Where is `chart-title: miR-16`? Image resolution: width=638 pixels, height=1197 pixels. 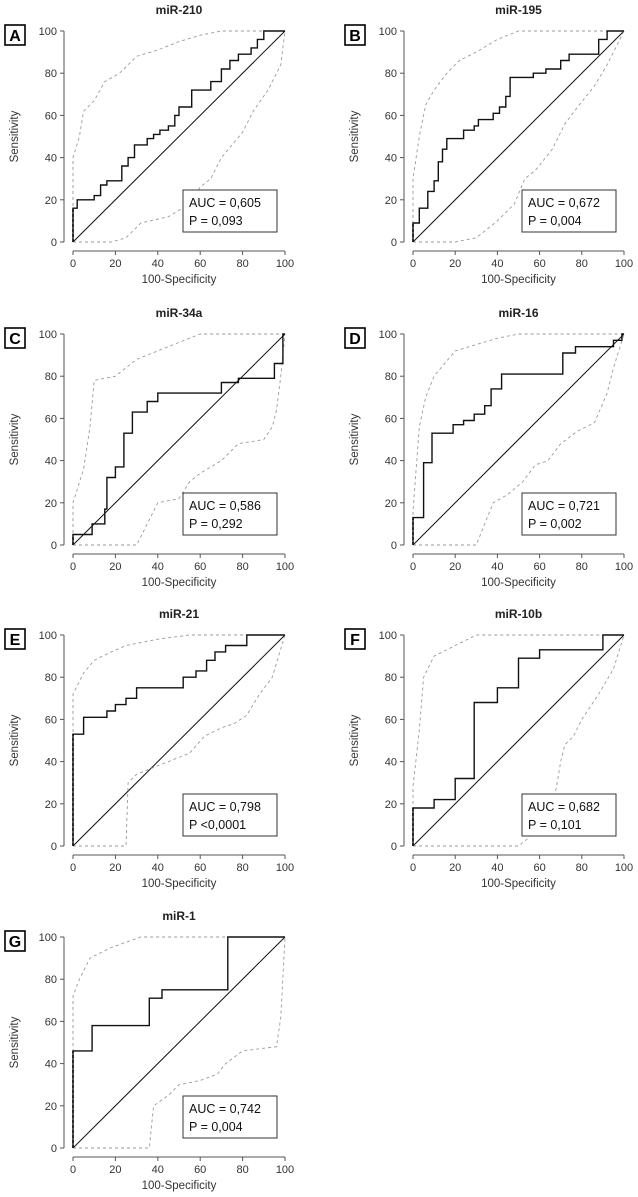
chart-title: miR-16 is located at coordinates (518, 313).